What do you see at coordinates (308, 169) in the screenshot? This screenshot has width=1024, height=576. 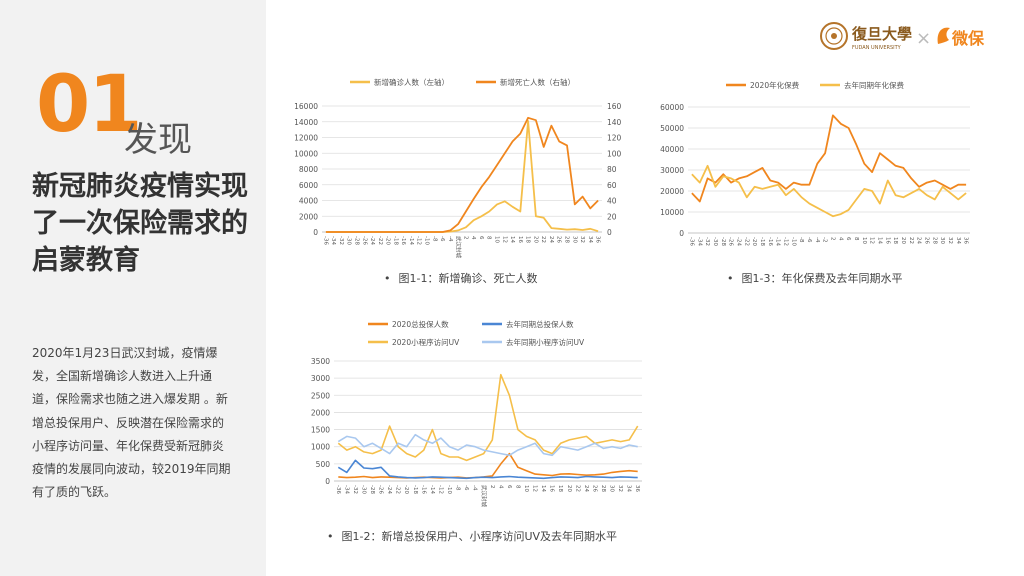 I see `y-tick-label: 8000` at bounding box center [308, 169].